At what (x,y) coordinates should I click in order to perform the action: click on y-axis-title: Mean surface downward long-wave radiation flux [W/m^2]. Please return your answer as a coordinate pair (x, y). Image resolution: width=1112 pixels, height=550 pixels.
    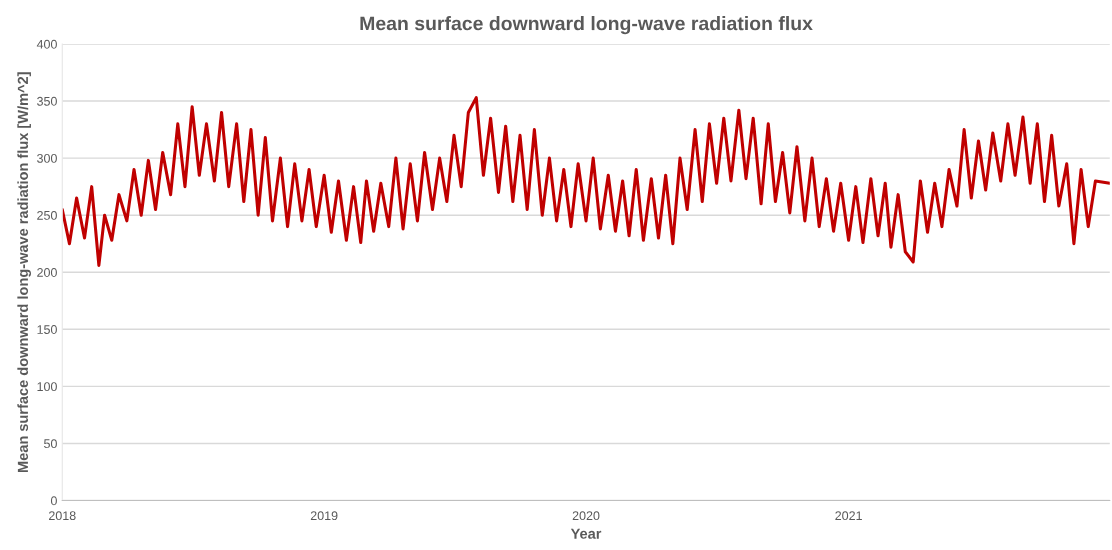
    Looking at the image, I should click on (24, 272).